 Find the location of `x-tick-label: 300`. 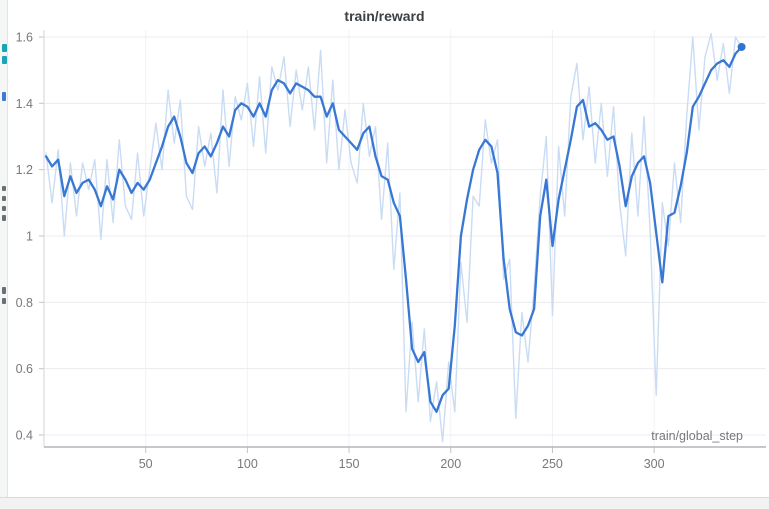

x-tick-label: 300 is located at coordinates (654, 464).